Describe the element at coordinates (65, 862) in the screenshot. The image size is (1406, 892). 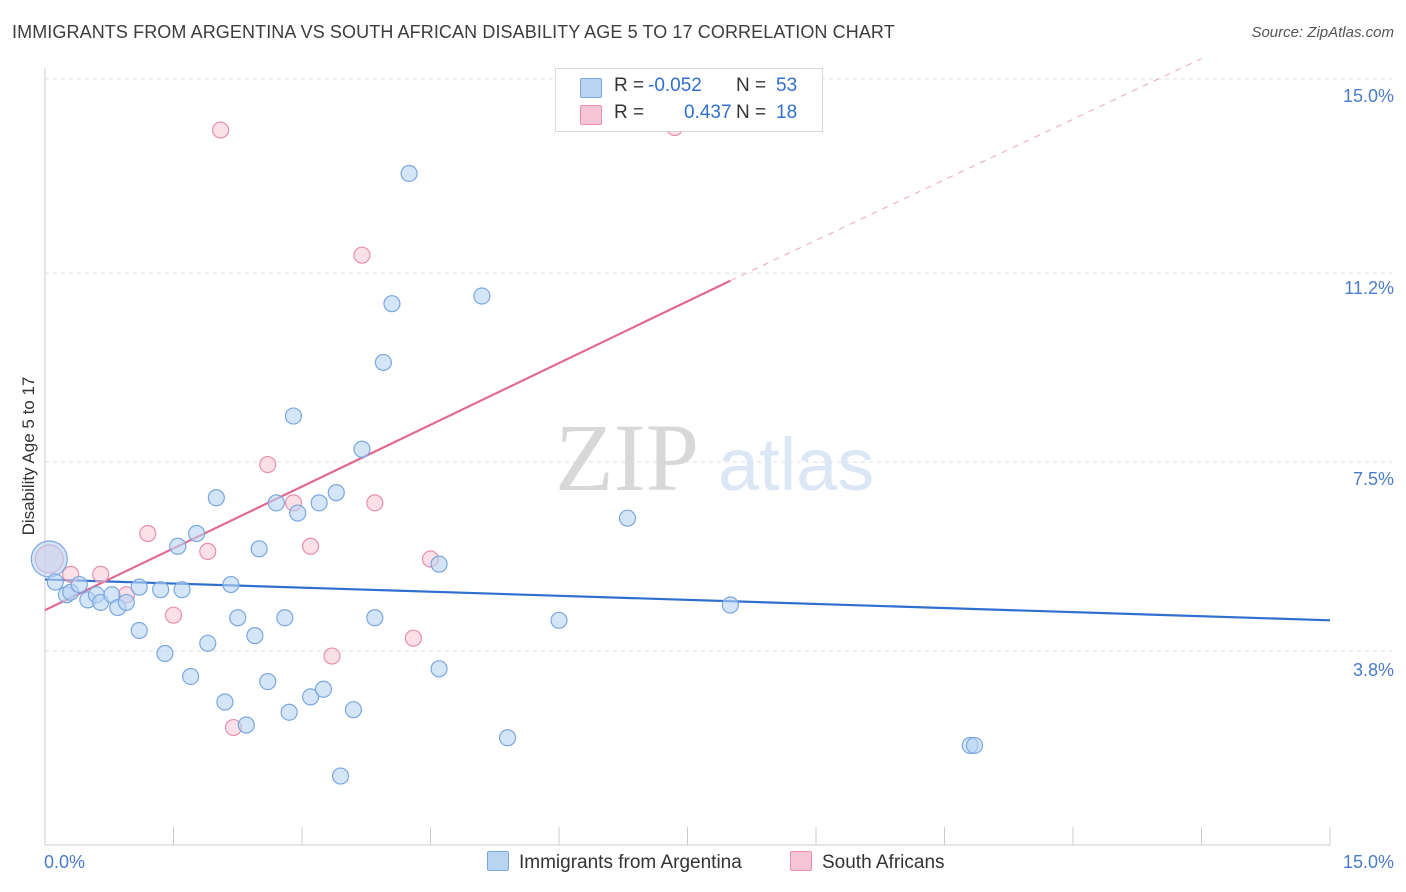
I see `x-tick-label-min: 0.0%` at that location.